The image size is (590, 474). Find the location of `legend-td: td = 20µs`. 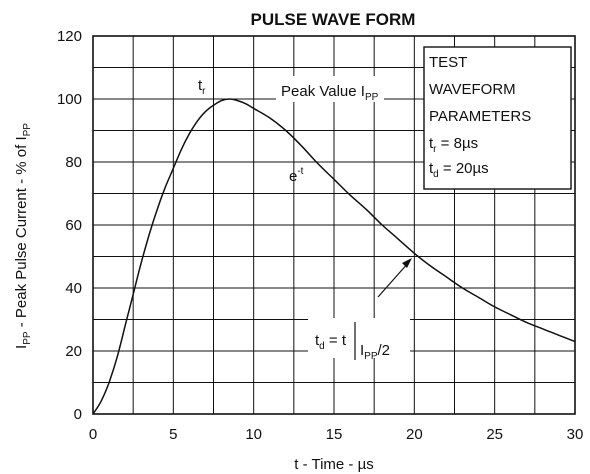

legend-td: td = 20µs is located at coordinates (459, 170).